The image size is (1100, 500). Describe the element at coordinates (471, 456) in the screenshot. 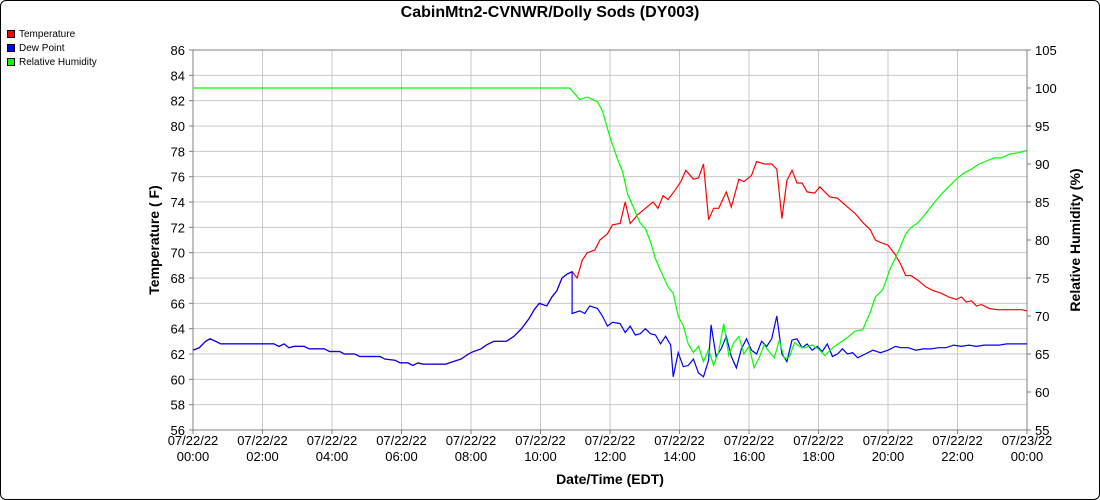

I see `x-tick-label-time: 08:00` at that location.